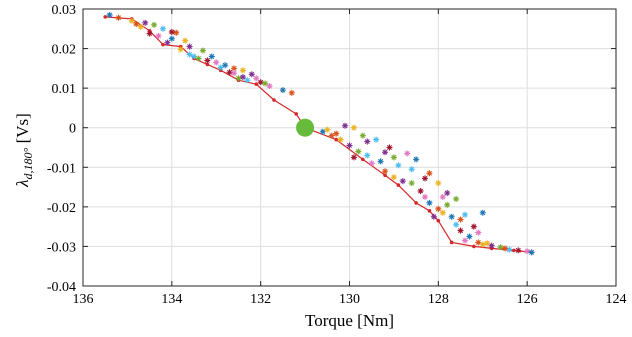  What do you see at coordinates (527, 299) in the screenshot?
I see `x-tick-label: 126` at bounding box center [527, 299].